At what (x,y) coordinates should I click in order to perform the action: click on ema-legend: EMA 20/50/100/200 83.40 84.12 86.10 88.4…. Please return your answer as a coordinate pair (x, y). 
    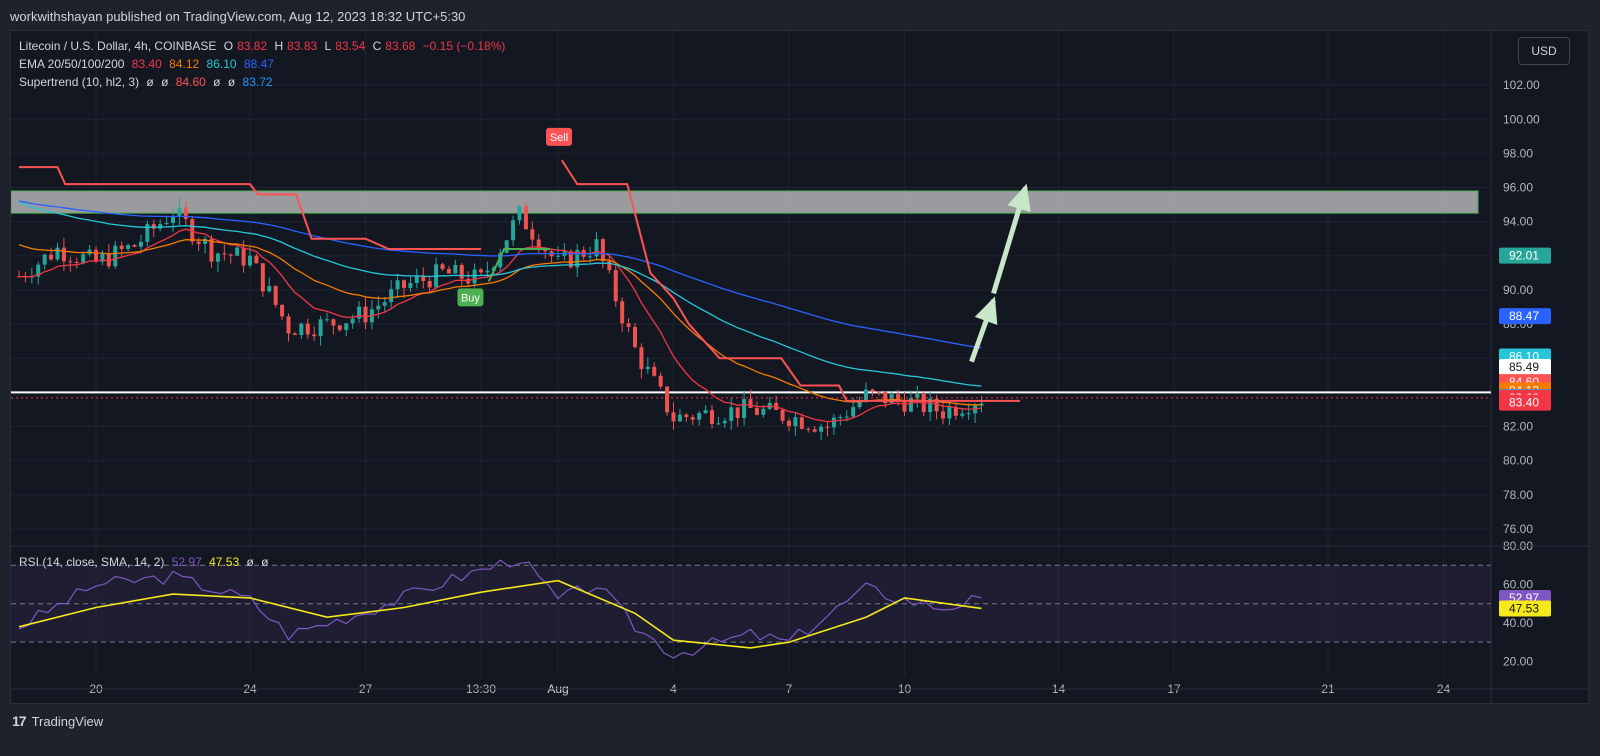
    Looking at the image, I should click on (148, 64).